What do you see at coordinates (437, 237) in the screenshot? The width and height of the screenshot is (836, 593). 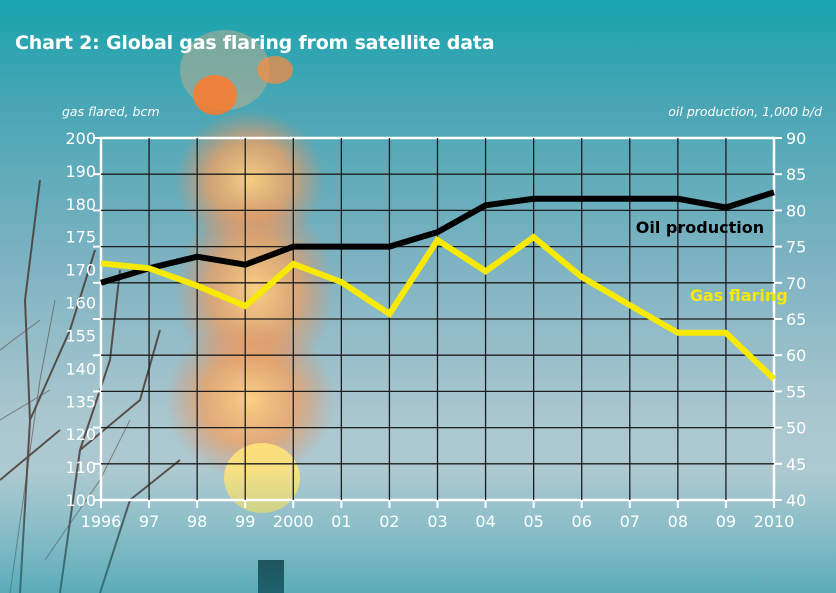 I see `oil-production-line` at bounding box center [437, 237].